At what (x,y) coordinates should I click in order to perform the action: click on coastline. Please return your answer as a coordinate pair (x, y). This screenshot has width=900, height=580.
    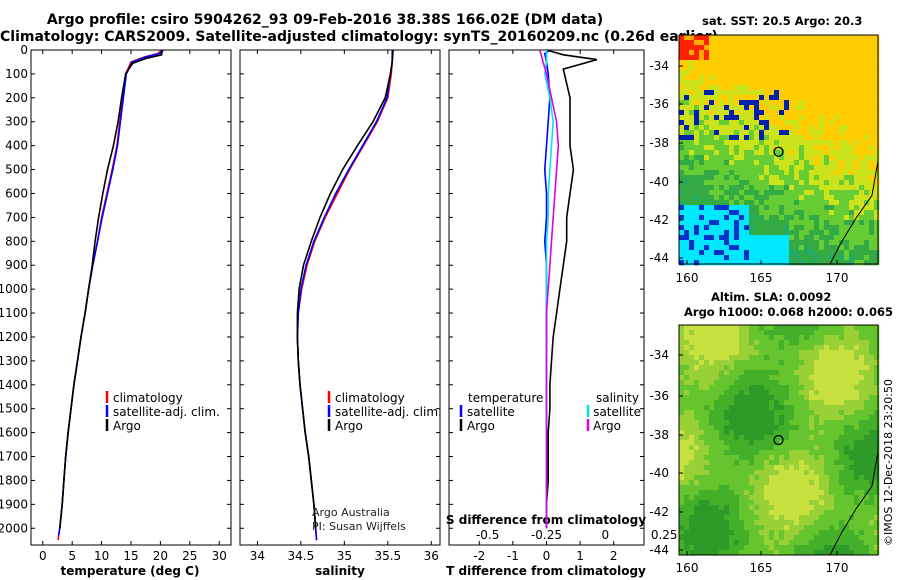
    Looking at the image, I should click on (854, 212).